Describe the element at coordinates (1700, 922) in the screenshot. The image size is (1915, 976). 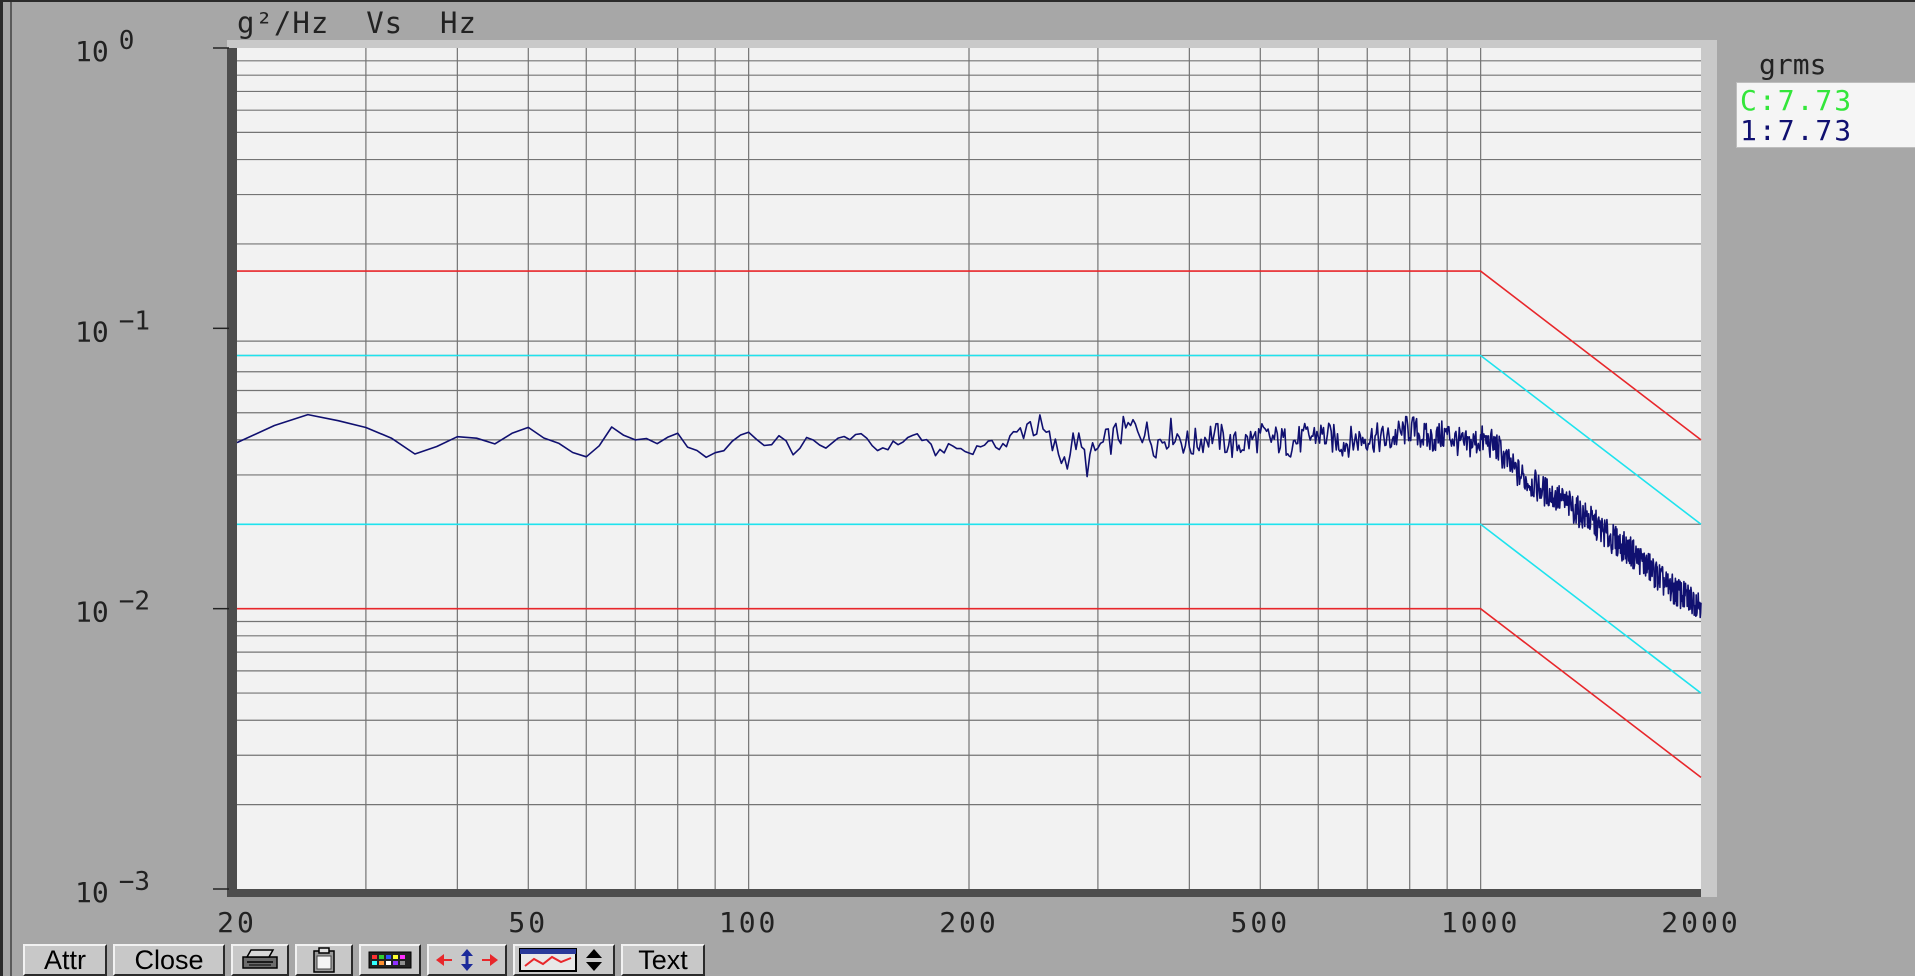
I see `x-tick-label: 2000` at that location.